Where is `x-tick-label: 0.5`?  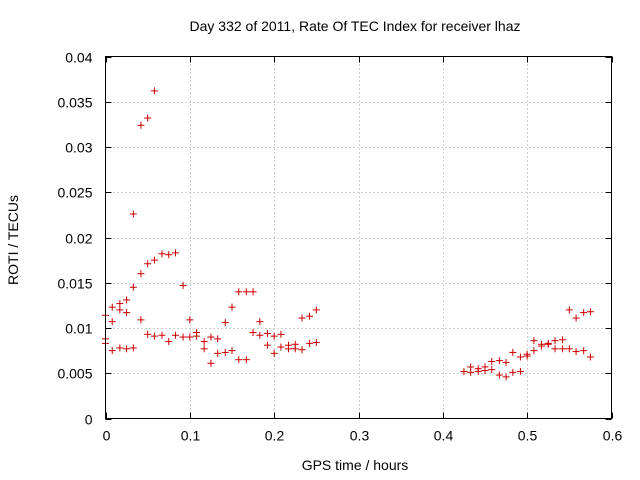
x-tick-label: 0.5 is located at coordinates (528, 436).